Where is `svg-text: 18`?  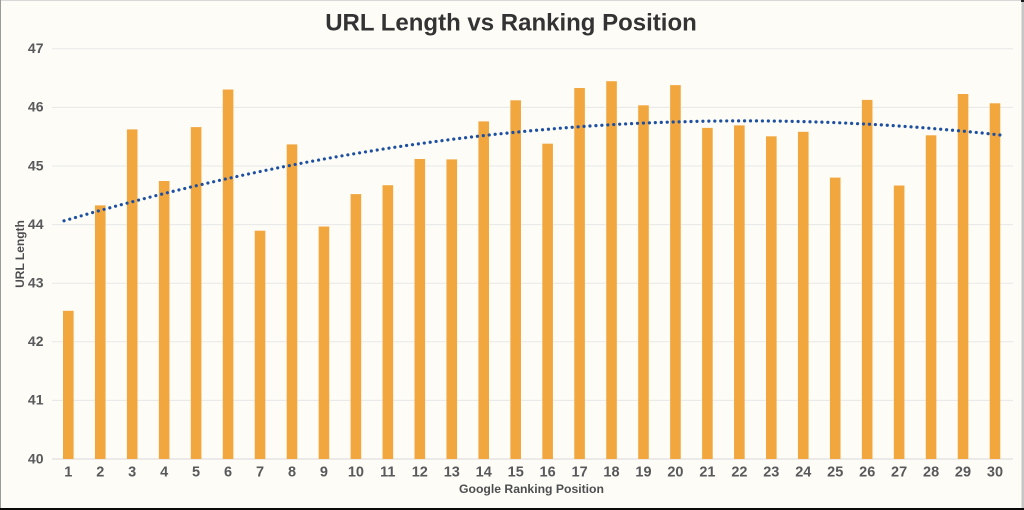 svg-text: 18 is located at coordinates (611, 473).